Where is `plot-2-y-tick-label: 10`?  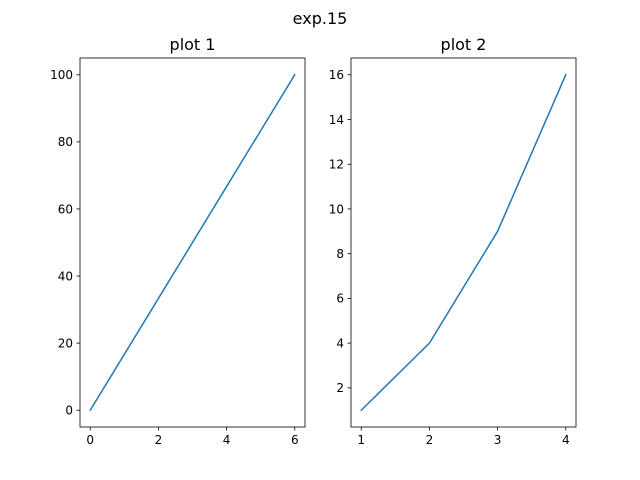 plot-2-y-tick-label: 10 is located at coordinates (336, 209).